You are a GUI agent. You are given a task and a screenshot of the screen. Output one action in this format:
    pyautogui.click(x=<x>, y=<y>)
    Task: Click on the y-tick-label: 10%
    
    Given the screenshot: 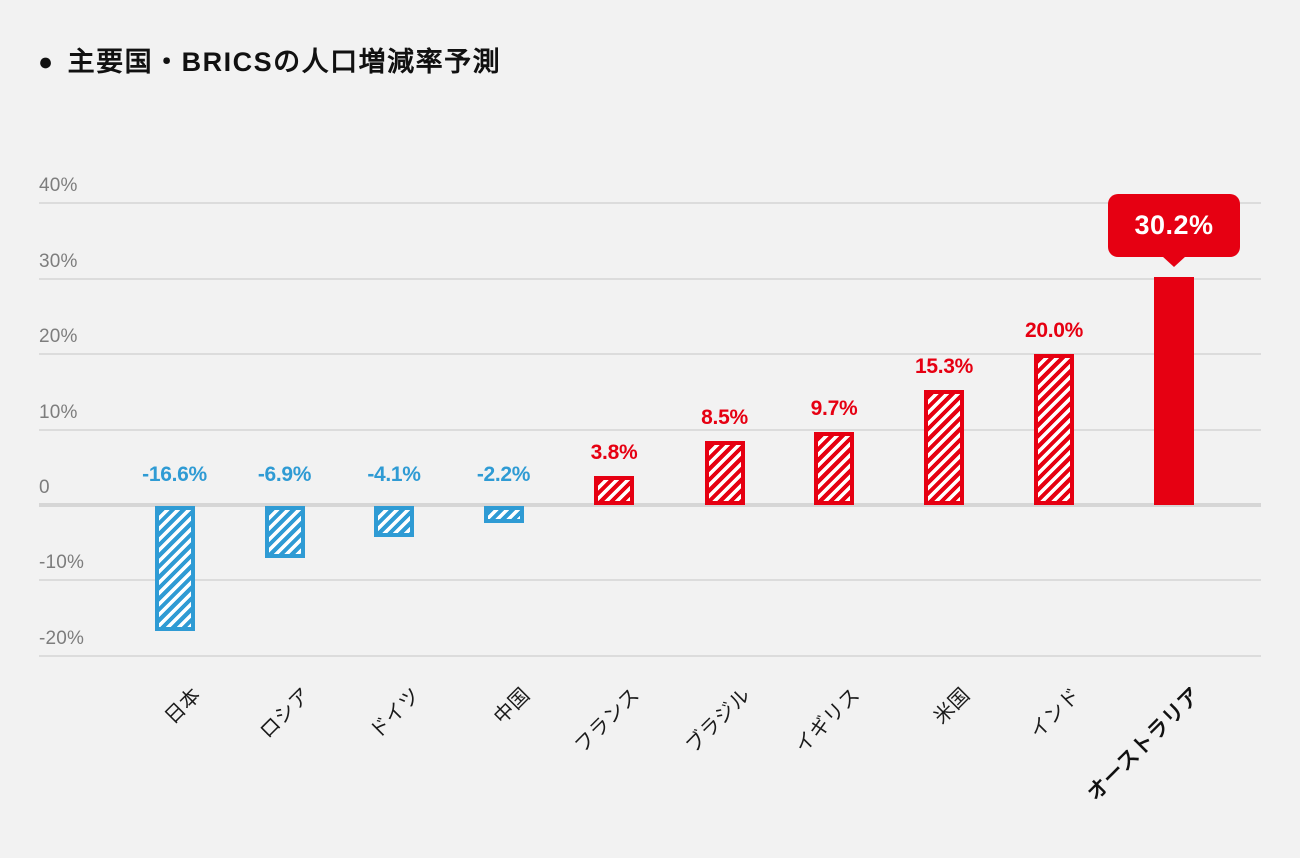 What is the action you would take?
    pyautogui.click(x=58, y=412)
    